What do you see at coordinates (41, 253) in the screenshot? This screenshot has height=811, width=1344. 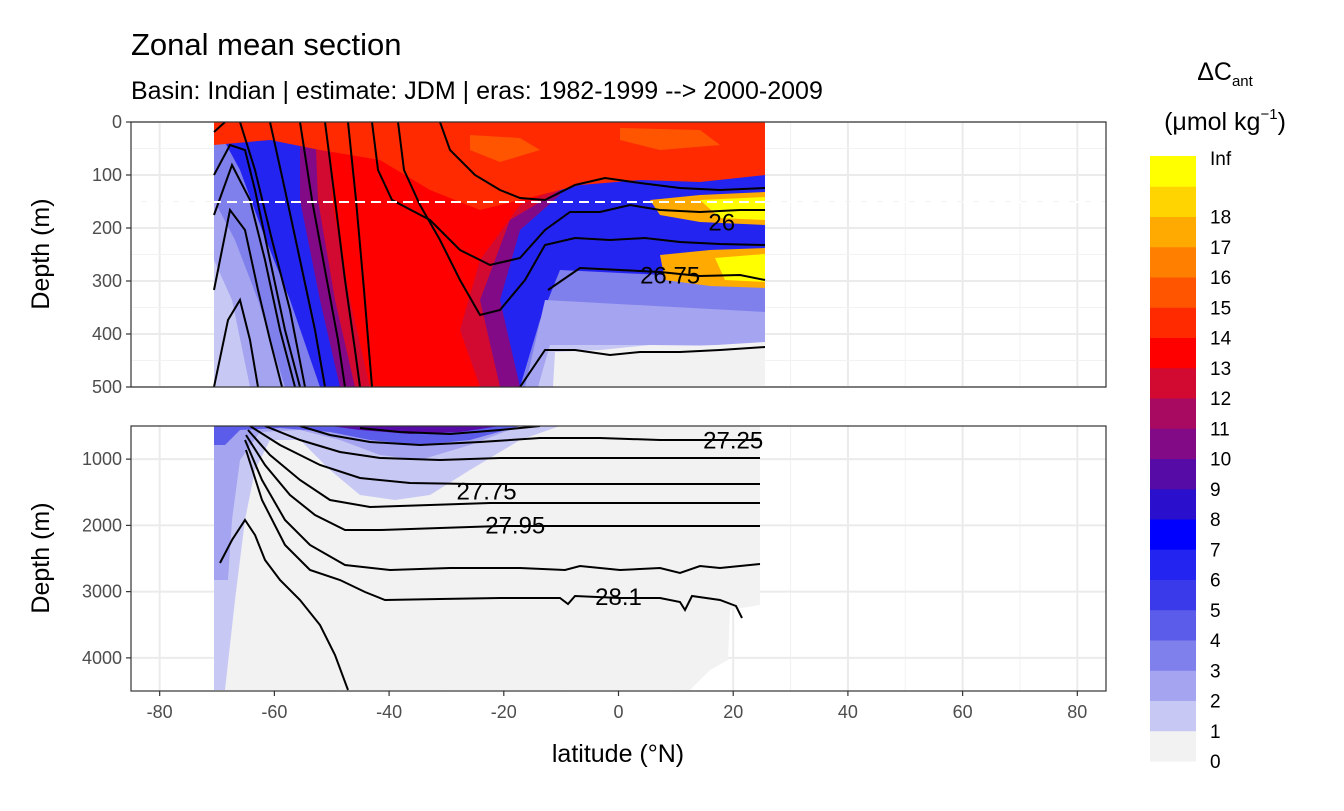 I see `y-axis-label-top: Depth (m)` at bounding box center [41, 253].